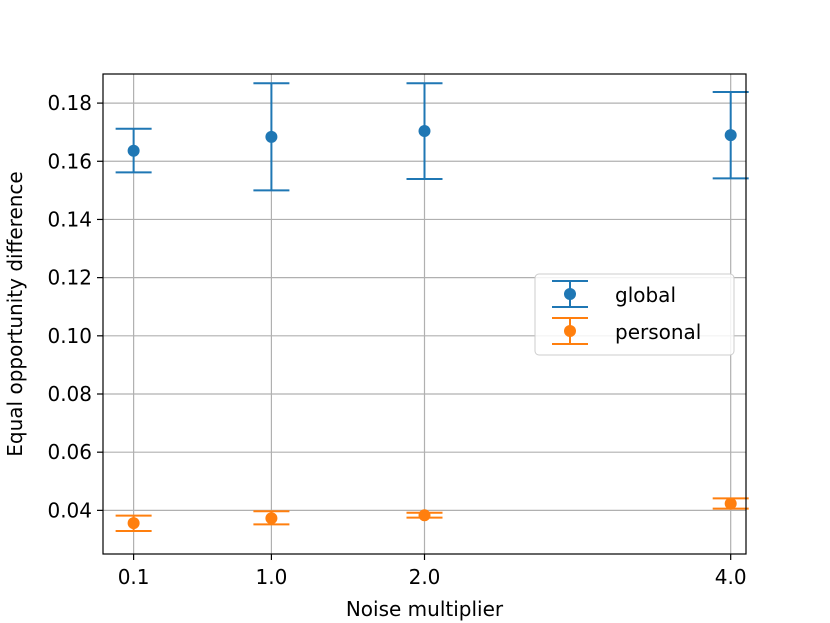 This screenshot has height=623, width=830. Describe the element at coordinates (425, 577) in the screenshot. I see `x-tick-label: 2.0` at that location.